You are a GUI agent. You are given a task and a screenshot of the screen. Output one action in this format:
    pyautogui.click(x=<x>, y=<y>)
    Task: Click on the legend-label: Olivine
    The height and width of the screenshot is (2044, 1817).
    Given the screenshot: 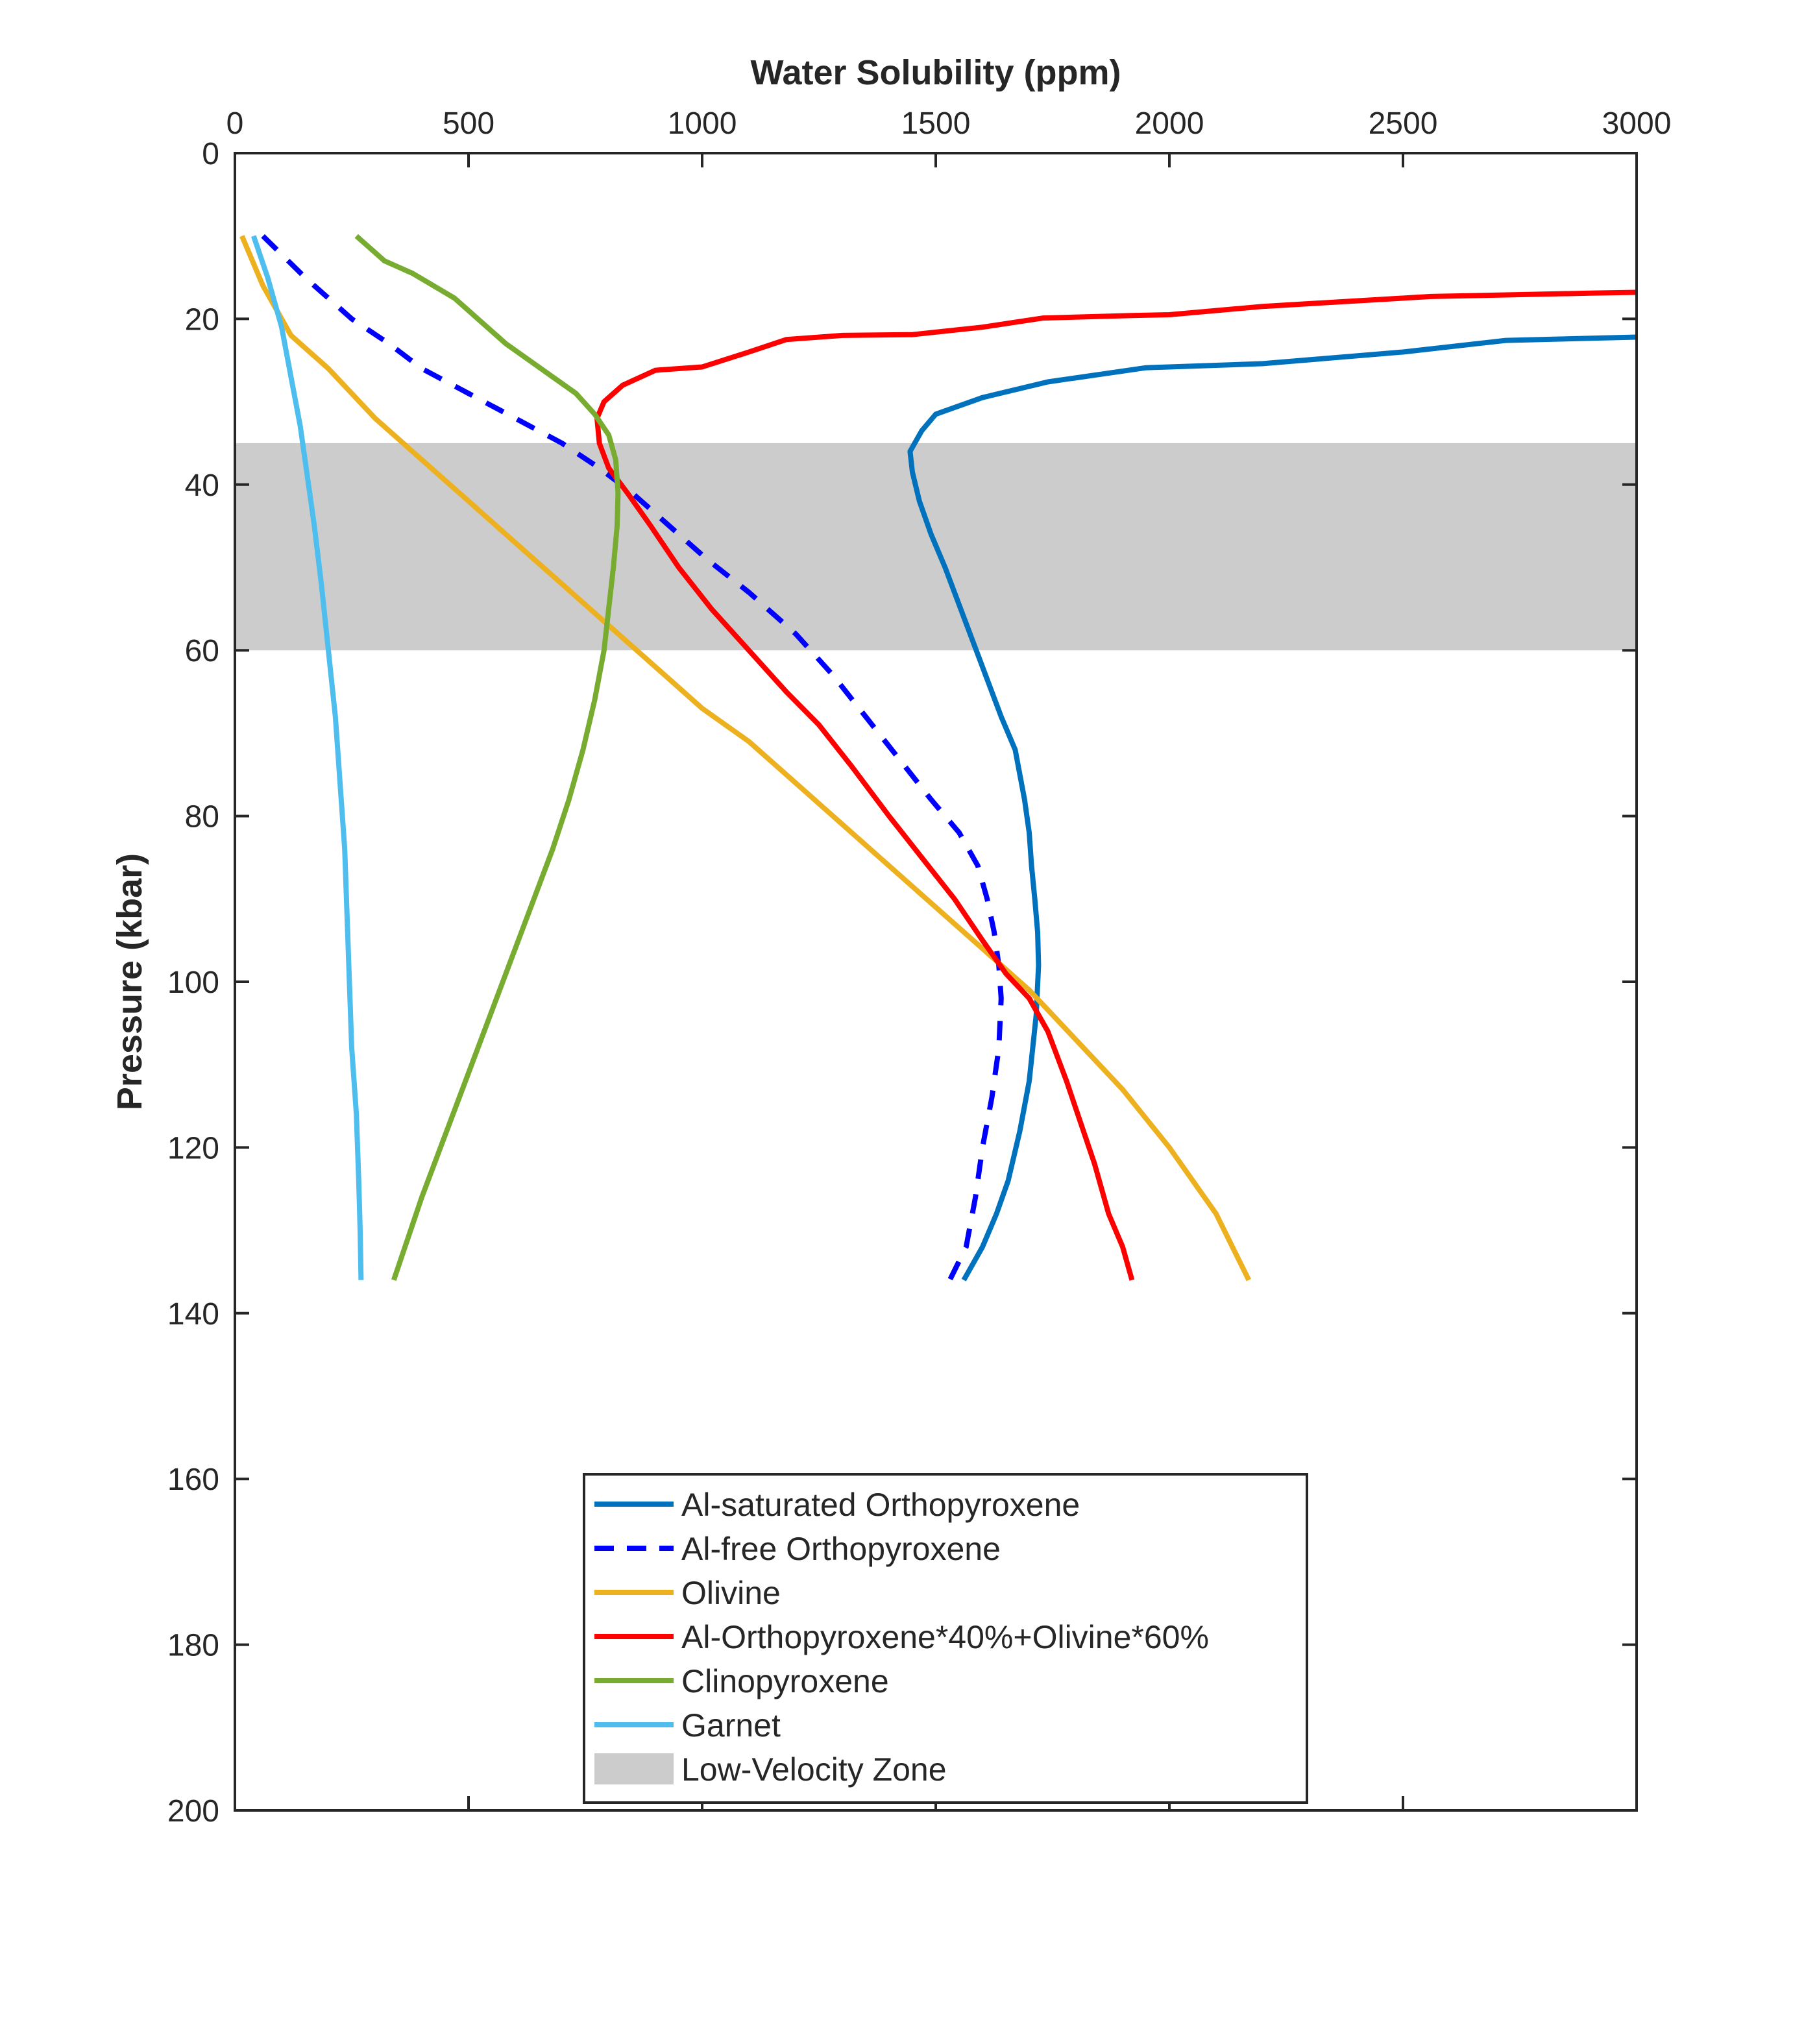 What is the action you would take?
    pyautogui.click(x=731, y=1593)
    